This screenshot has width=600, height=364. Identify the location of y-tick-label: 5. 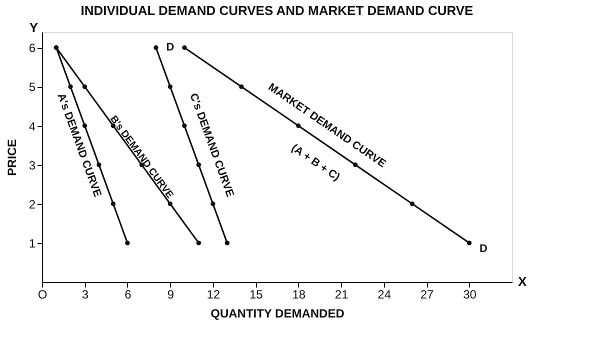
(32, 87).